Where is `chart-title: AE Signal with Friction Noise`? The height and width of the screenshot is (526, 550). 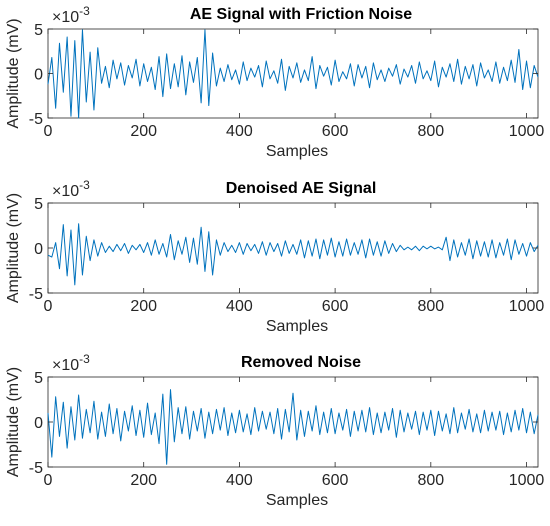 chart-title: AE Signal with Friction Noise is located at coordinates (301, 14).